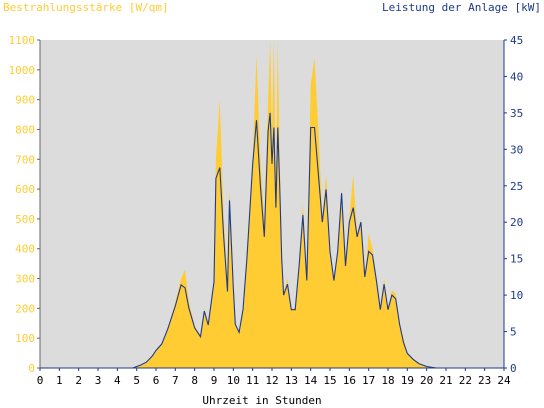 This screenshot has width=544, height=408. Describe the element at coordinates (98, 380) in the screenshot. I see `x-tick-label: 3` at that location.